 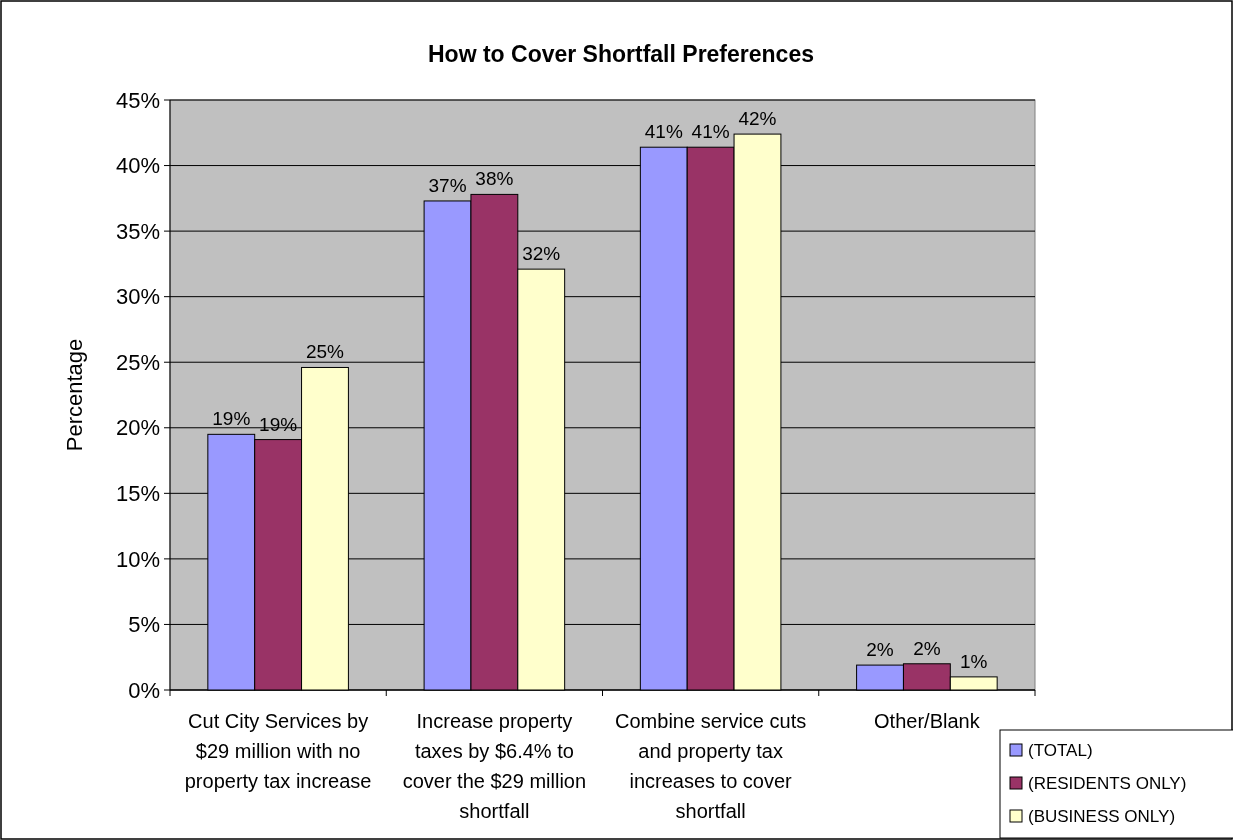 What do you see at coordinates (494, 766) in the screenshot?
I see `x-tick-label: Increase property taxes by $6.4% to cover the $29 million shortfall` at bounding box center [494, 766].